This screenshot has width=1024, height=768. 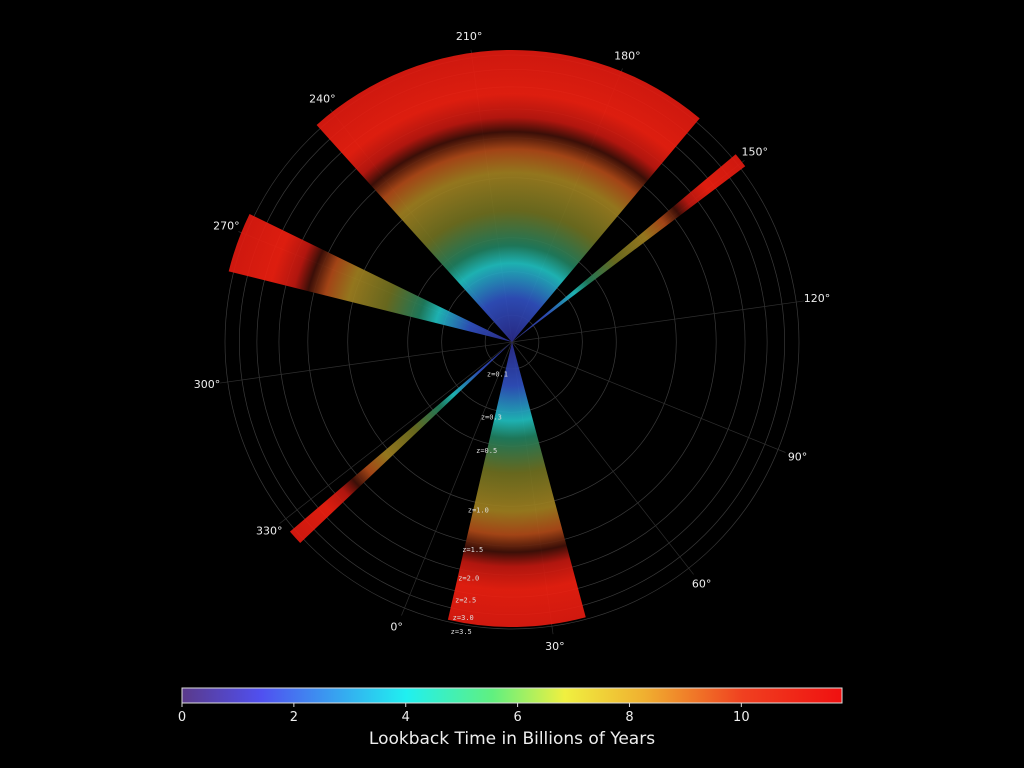 I want to click on radial-tick-label: z=3.5, so click(x=461, y=632).